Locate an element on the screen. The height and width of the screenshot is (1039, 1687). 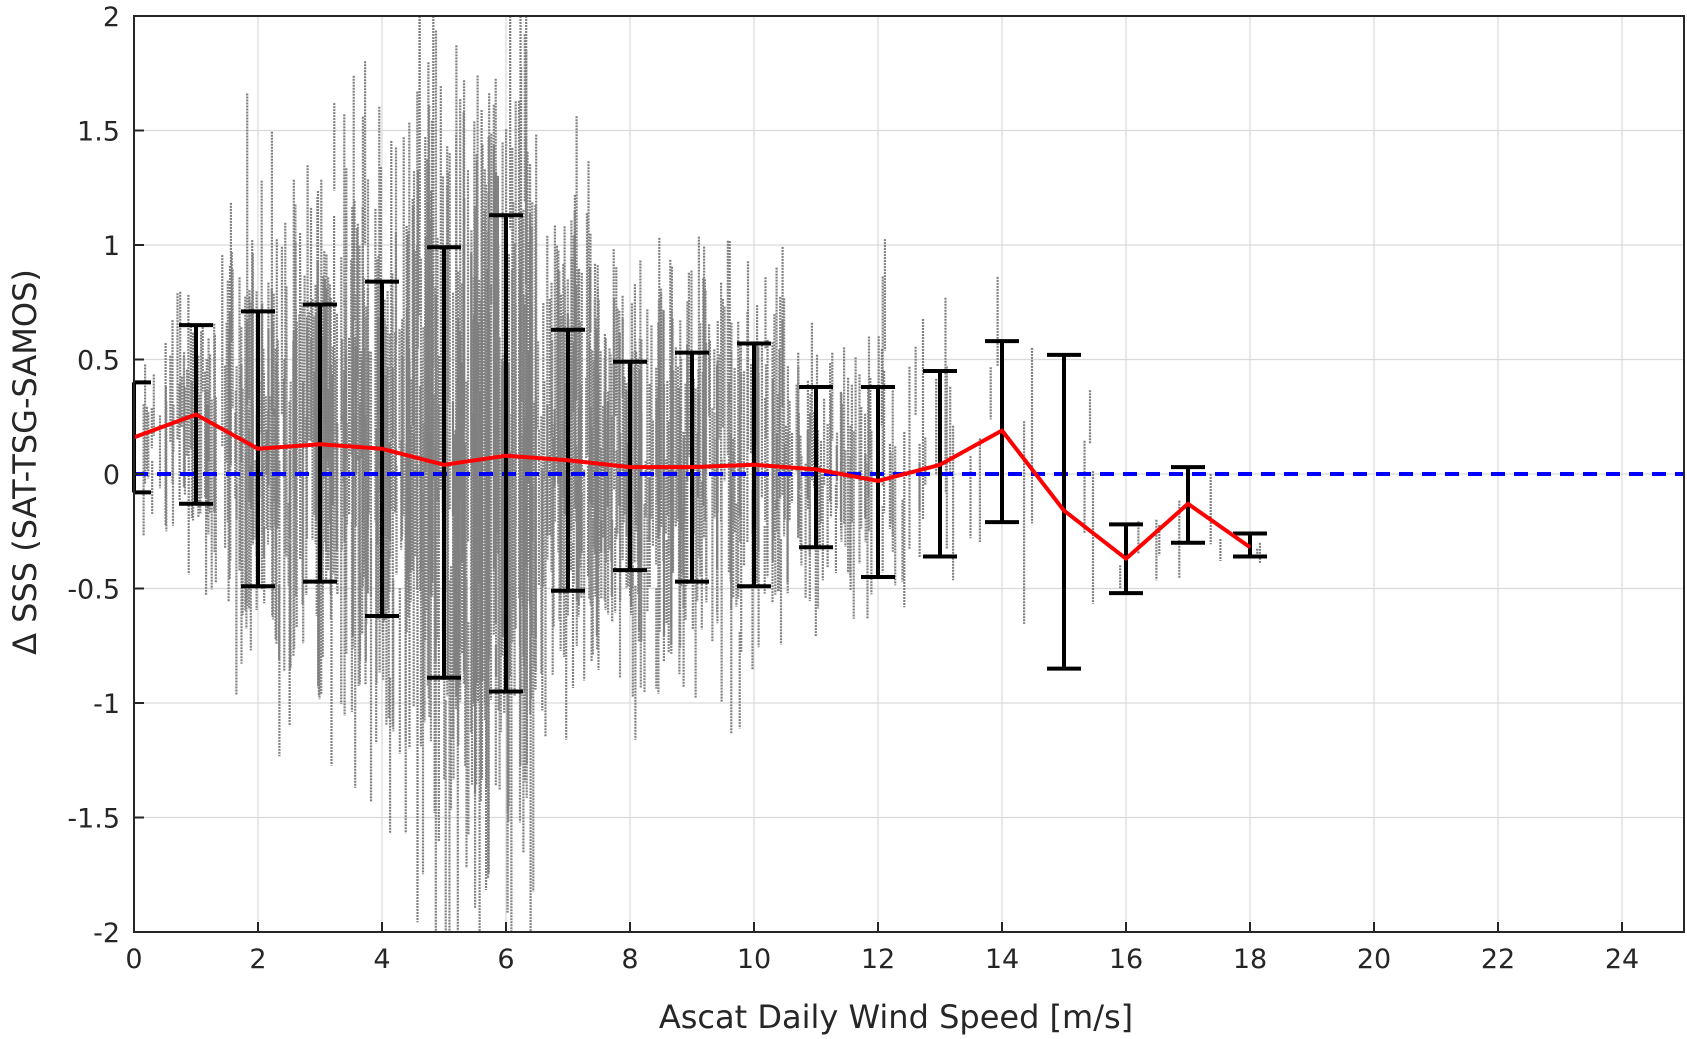
x-tick-label: 0 is located at coordinates (133, 959).